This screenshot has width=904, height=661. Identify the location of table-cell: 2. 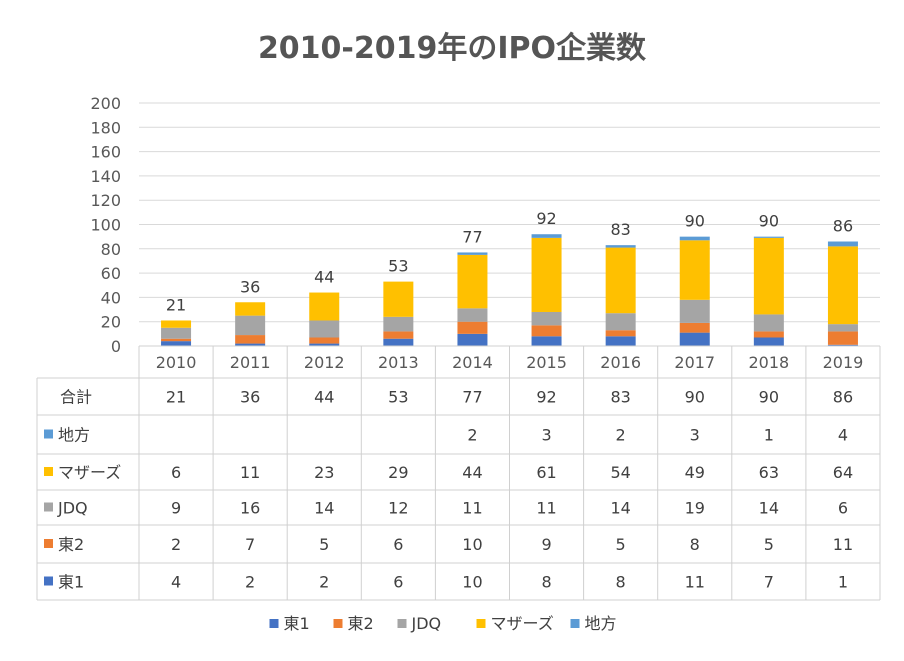
(621, 435).